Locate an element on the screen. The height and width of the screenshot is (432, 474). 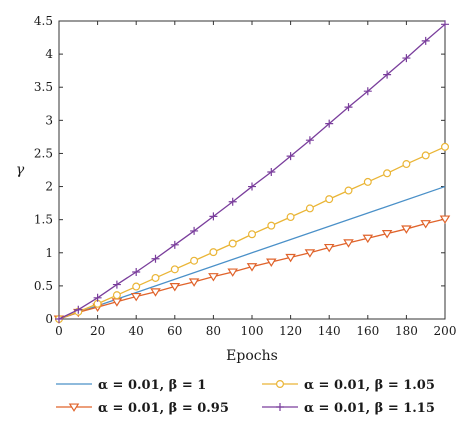
y-tick-label: 3 is located at coordinates (49, 120).